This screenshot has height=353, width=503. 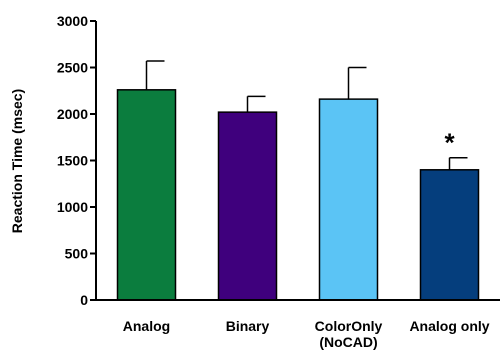 What do you see at coordinates (449, 326) in the screenshot?
I see `x-tick-label-3: Analog only` at bounding box center [449, 326].